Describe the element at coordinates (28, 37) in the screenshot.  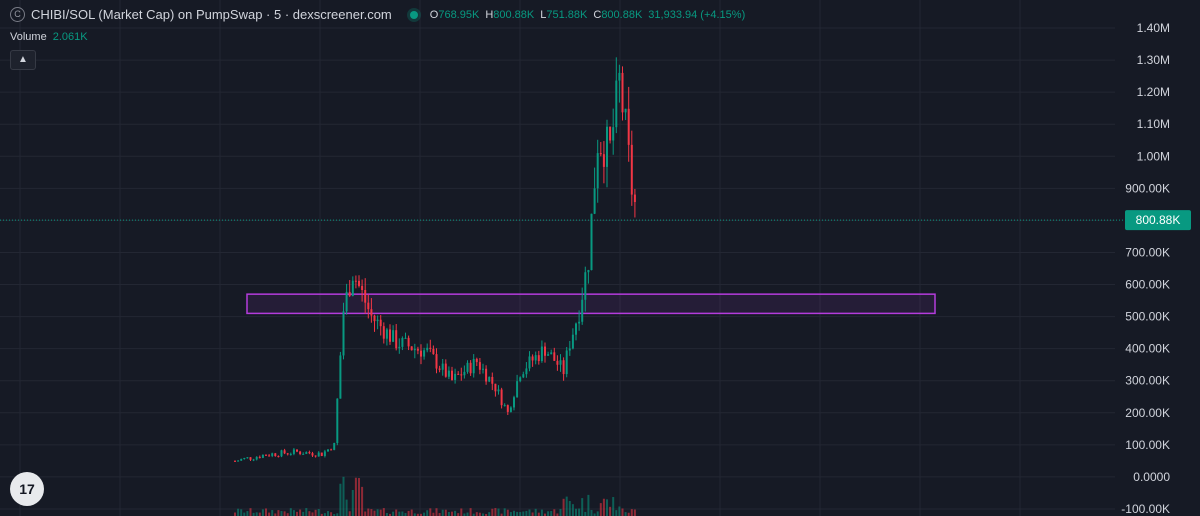
I see `volume-label: Volume` at that location.